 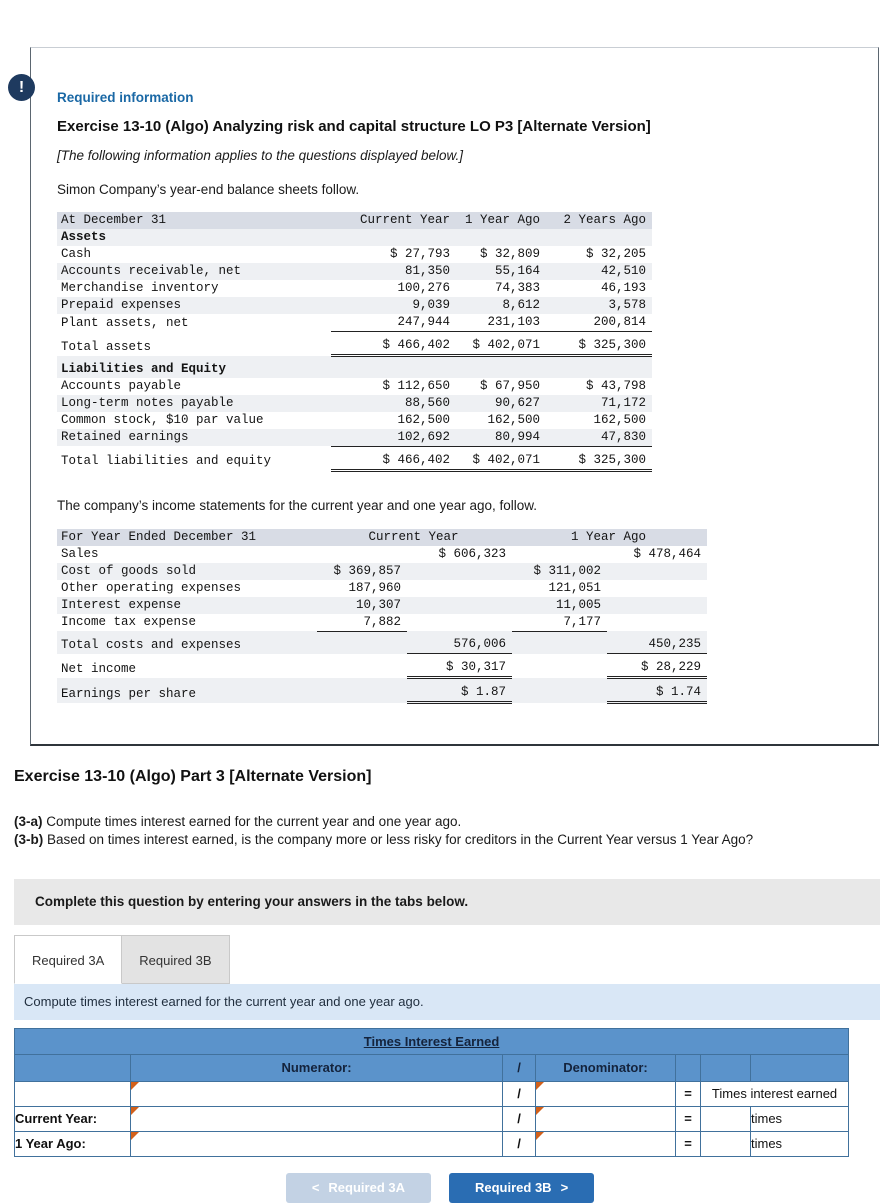 What do you see at coordinates (799, 1118) in the screenshot?
I see `unit-label: times` at bounding box center [799, 1118].